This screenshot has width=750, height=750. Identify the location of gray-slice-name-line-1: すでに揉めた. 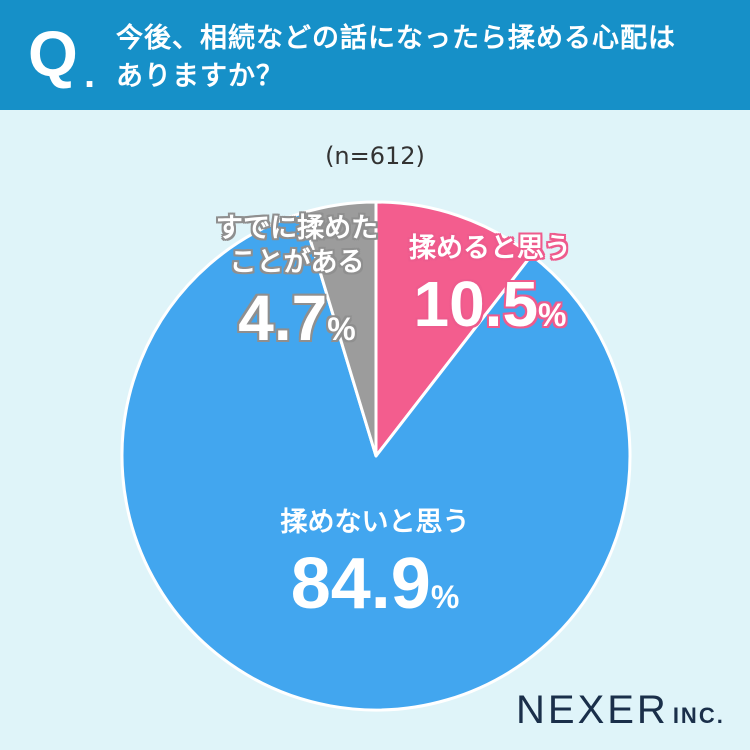
(297, 228).